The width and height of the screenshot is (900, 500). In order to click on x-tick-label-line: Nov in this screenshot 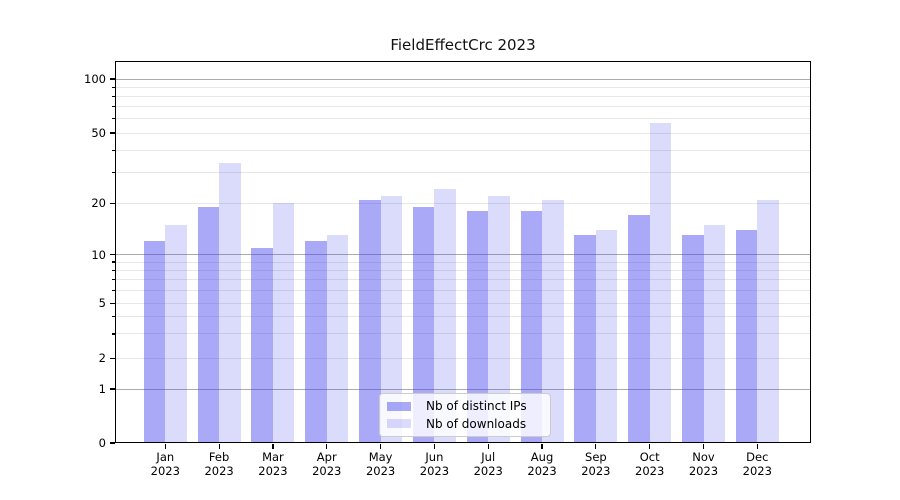, I will do `click(703, 457)`.